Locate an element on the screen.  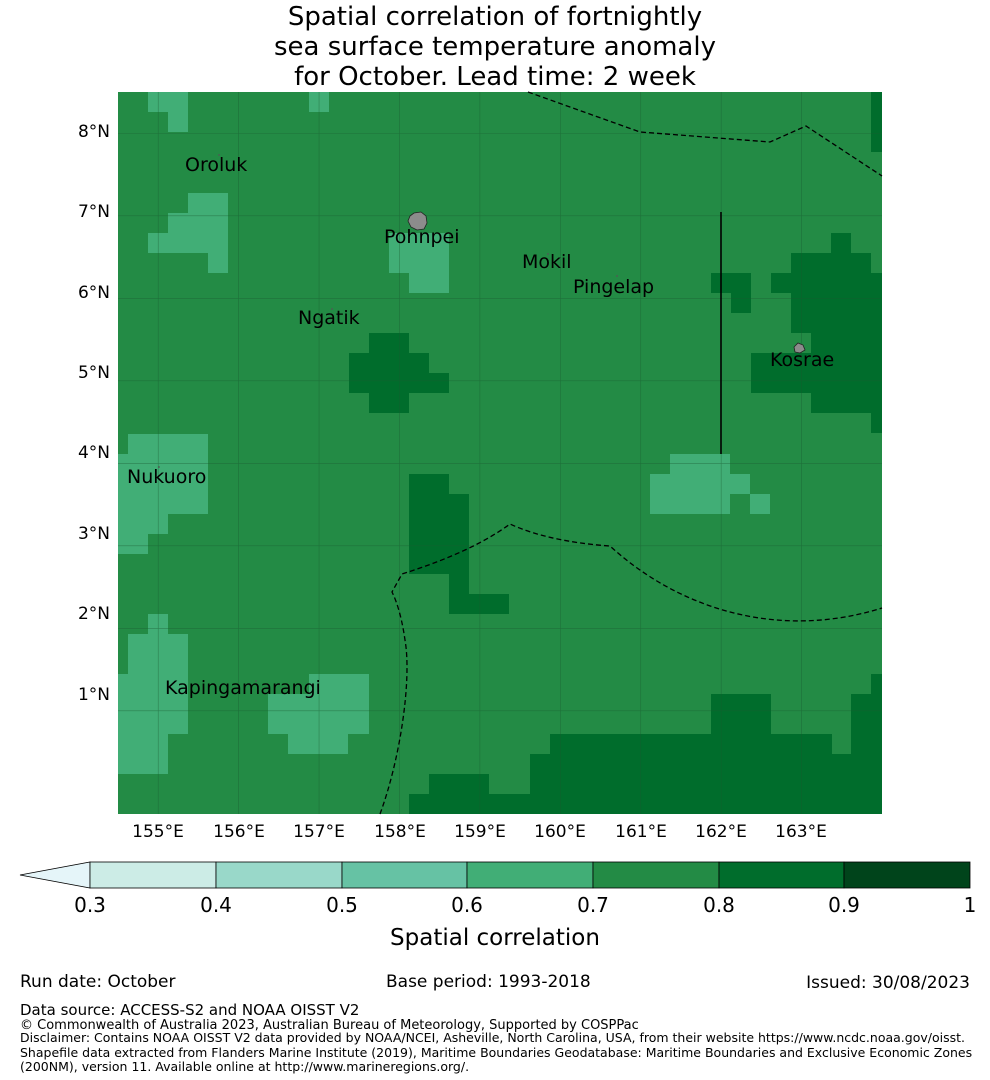
cell-kapinga-d is located at coordinates (143, 754).